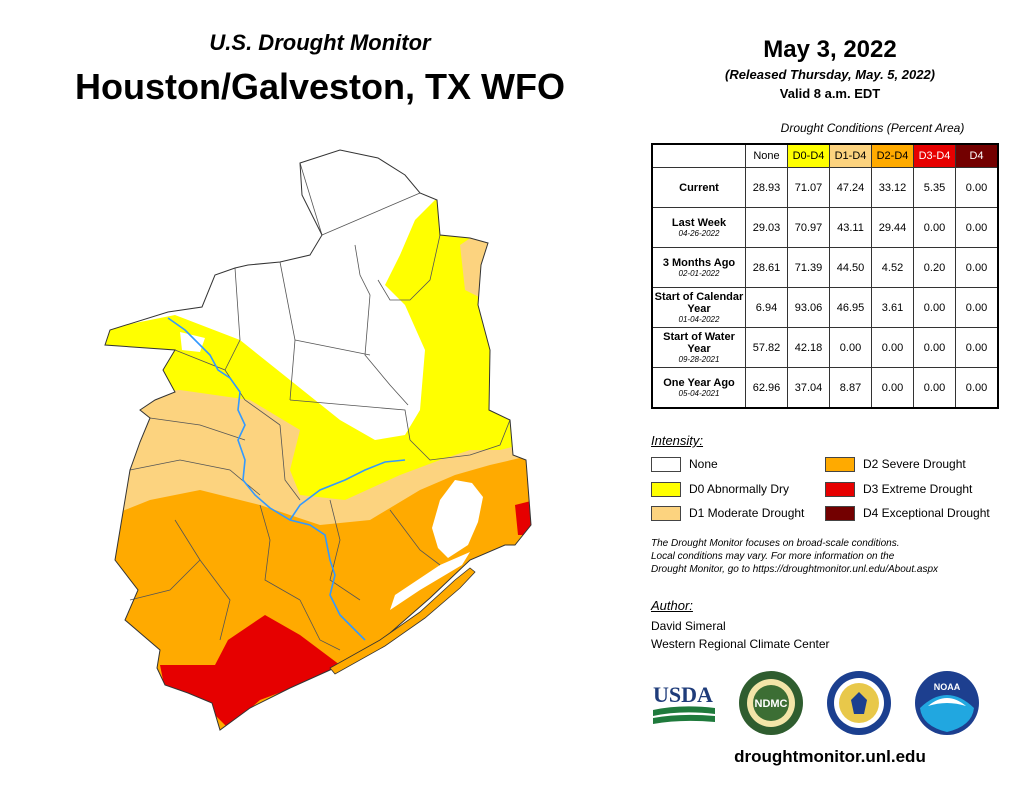 Image resolution: width=1024 pixels, height=791 pixels. I want to click on table-cell: 71.39, so click(808, 267).